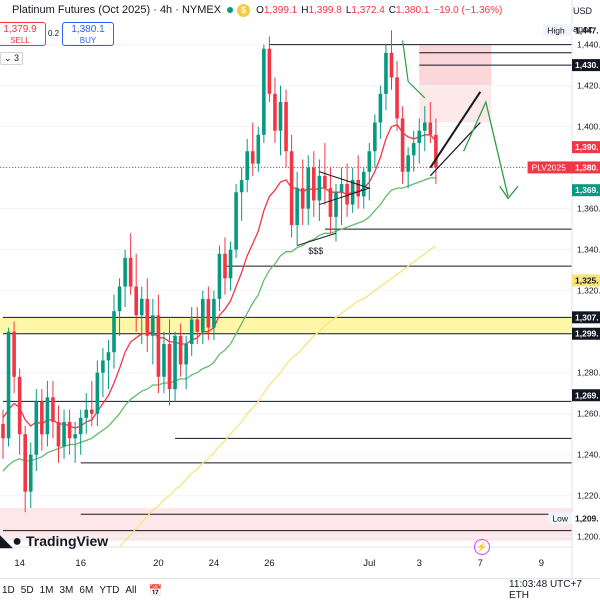 Image resolution: width=600 pixels, height=601 pixels. Describe the element at coordinates (88, 40) in the screenshot. I see `buy-label: BUY` at that location.